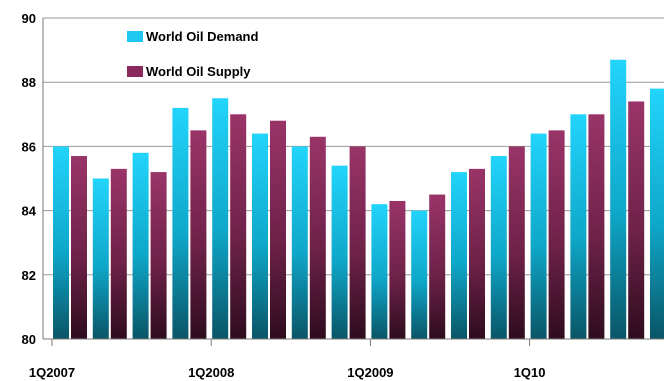 This screenshot has width=664, height=381. Describe the element at coordinates (135, 71) in the screenshot. I see `legend-swatch-supply` at that location.